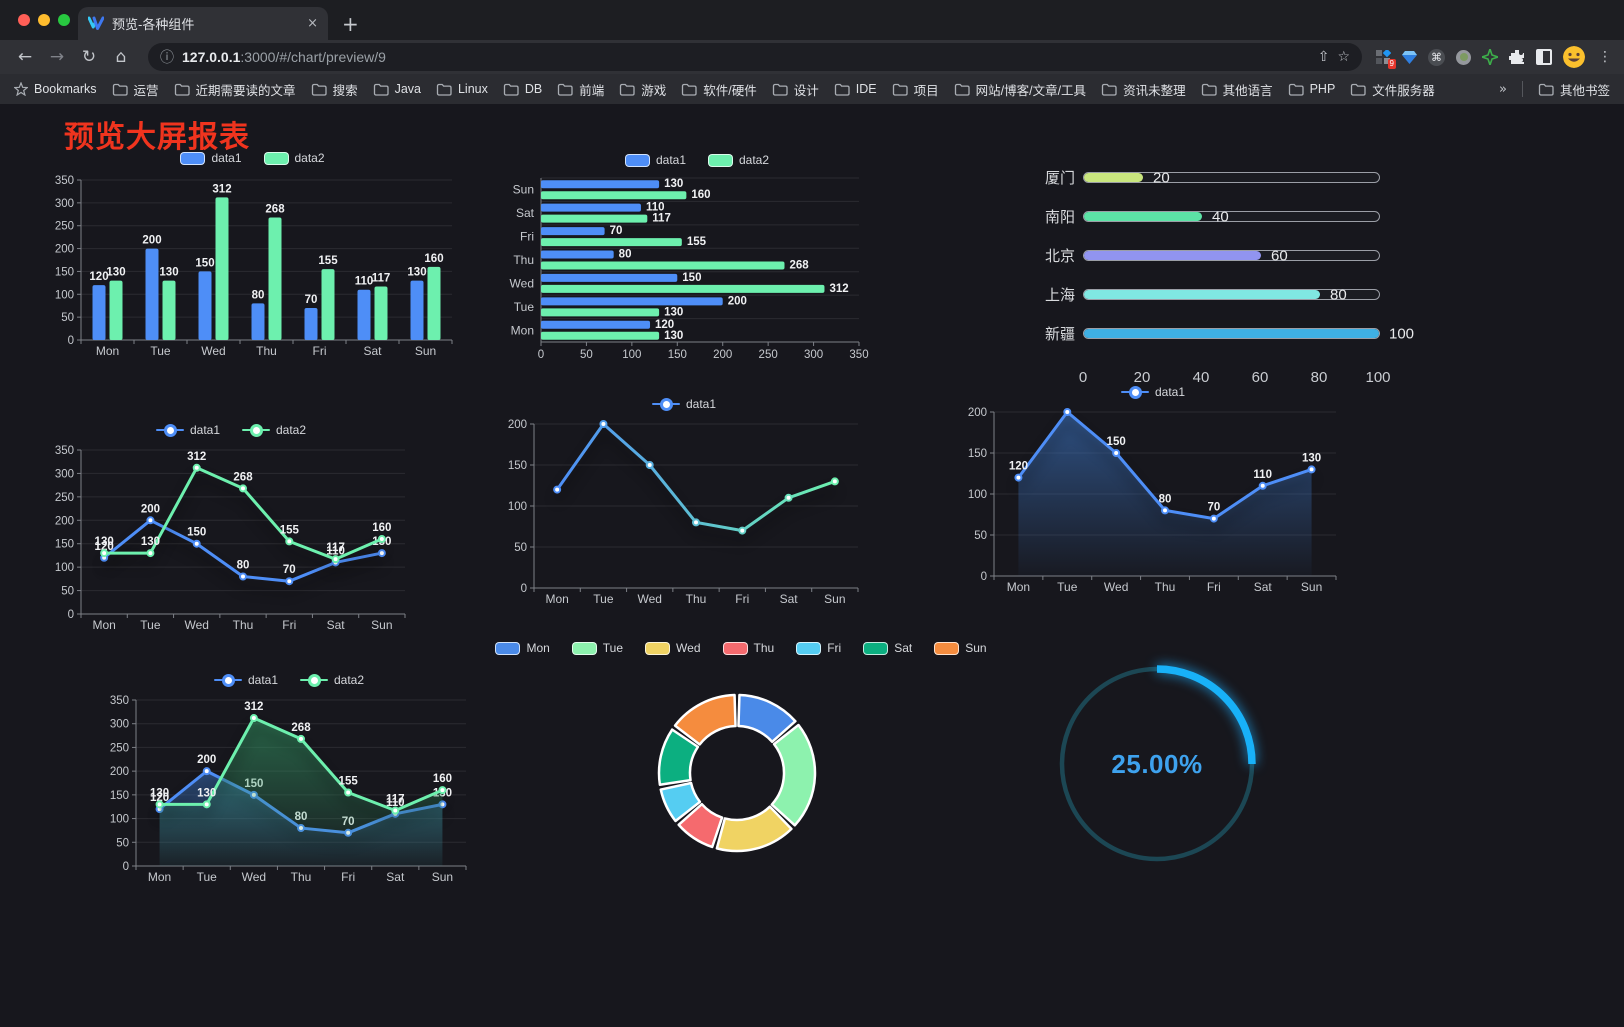  I want to click on legend-item: Thu, so click(748, 648).